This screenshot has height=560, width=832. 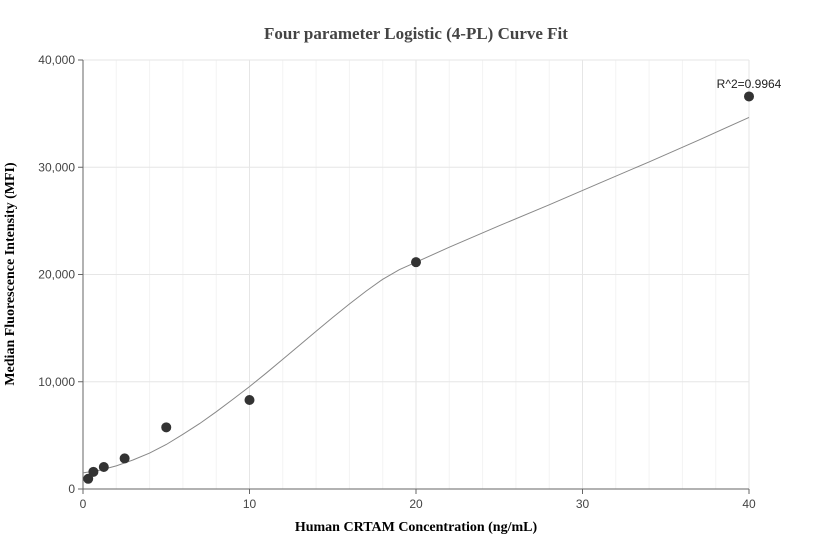 I want to click on chart-title: Four parameter Logistic (4-PL) Curve Fit, so click(x=416, y=33).